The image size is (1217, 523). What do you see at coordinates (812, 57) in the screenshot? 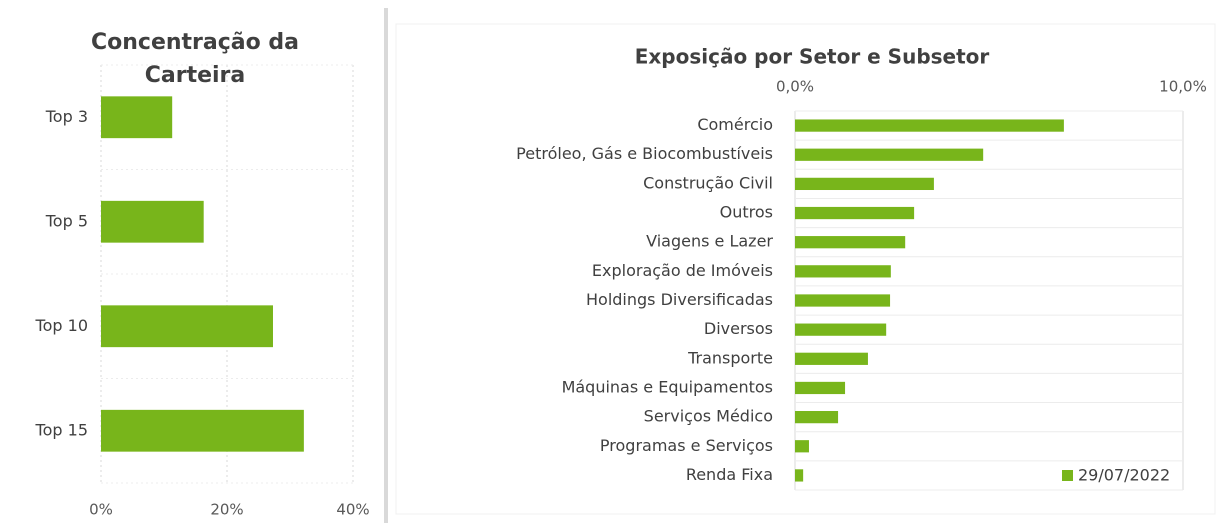
I see `chart-title: Exposição por Setor e Subsetor` at bounding box center [812, 57].